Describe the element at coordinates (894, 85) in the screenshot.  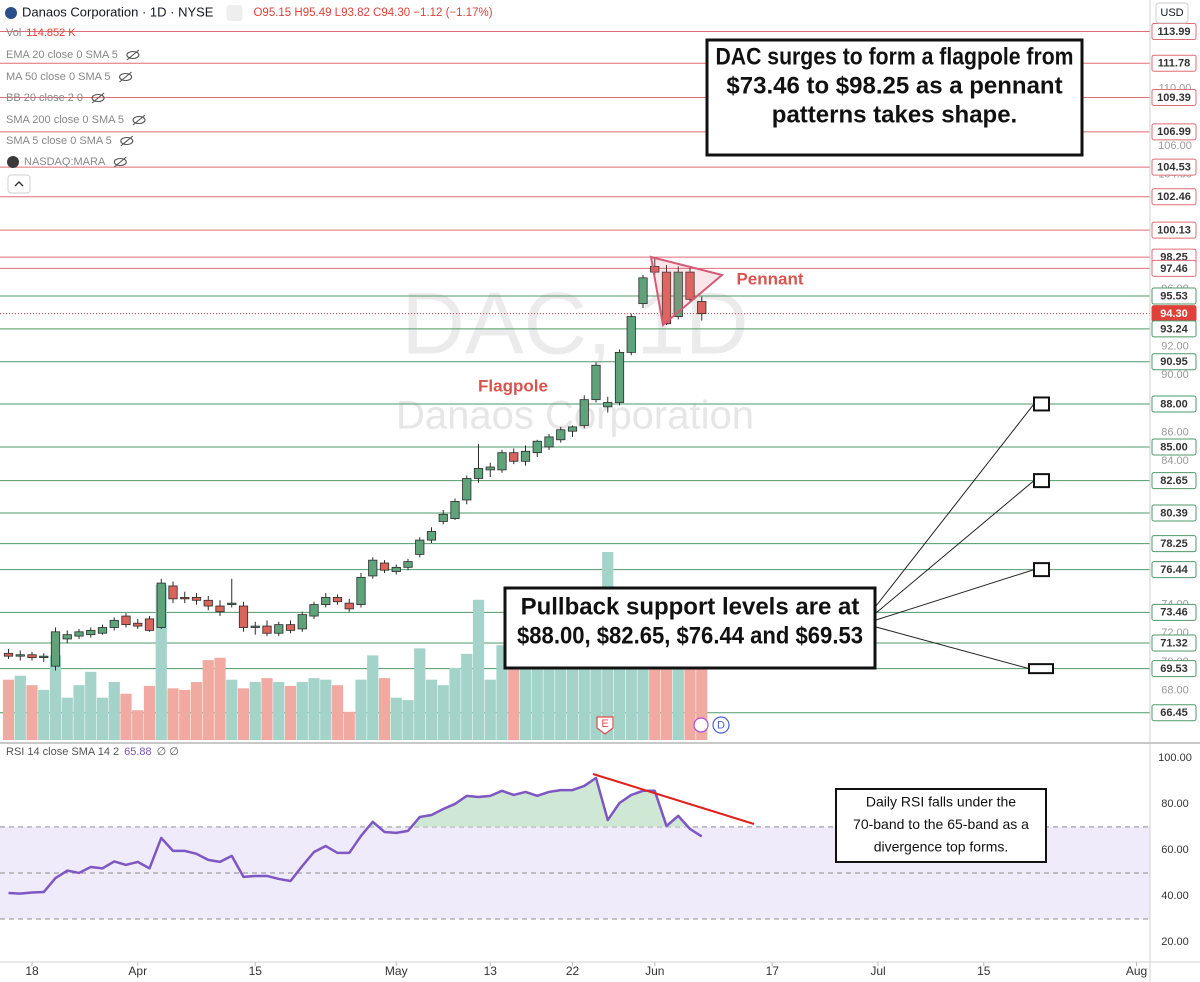
I see `headline-text: $73.46 to $98.25 as a pennant` at that location.